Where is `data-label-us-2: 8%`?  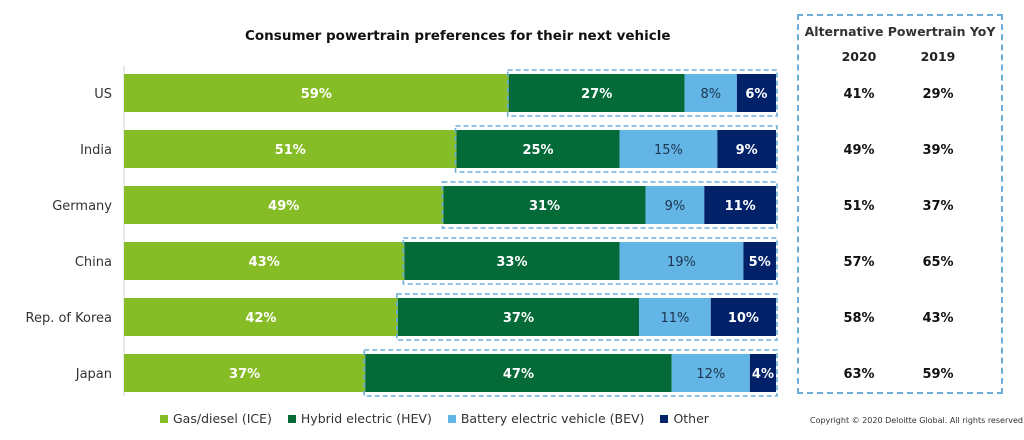 data-label-us-2: 8% is located at coordinates (710, 94).